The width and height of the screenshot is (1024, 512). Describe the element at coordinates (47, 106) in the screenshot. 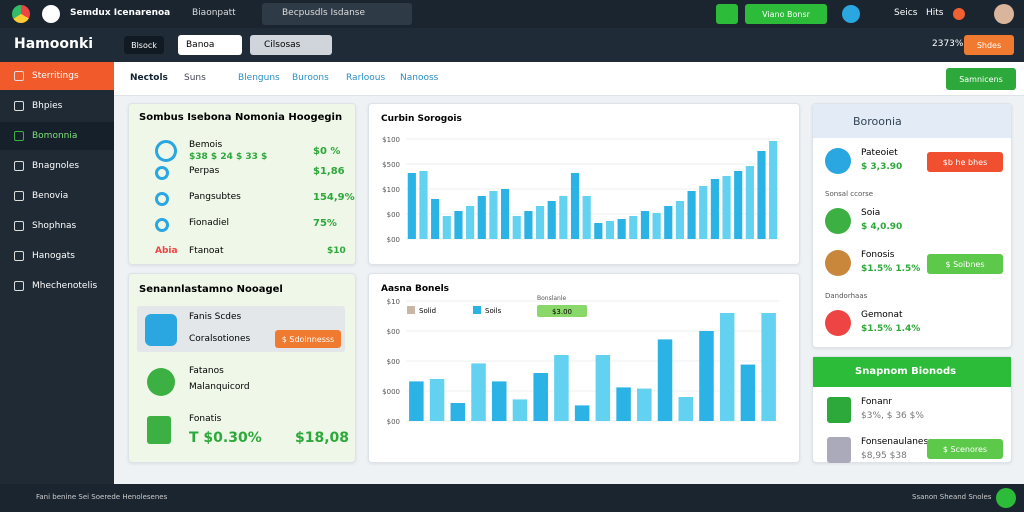

I see `nav-item: Bhpies` at that location.